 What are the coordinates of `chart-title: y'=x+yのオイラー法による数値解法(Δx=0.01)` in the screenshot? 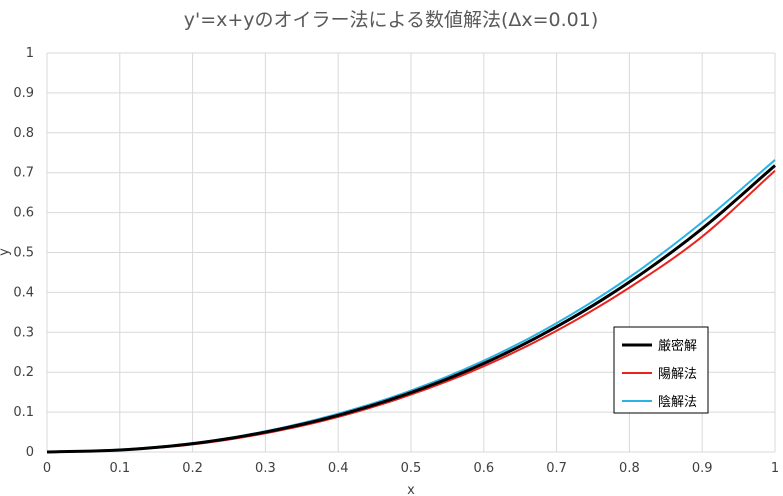 It's located at (391, 20).